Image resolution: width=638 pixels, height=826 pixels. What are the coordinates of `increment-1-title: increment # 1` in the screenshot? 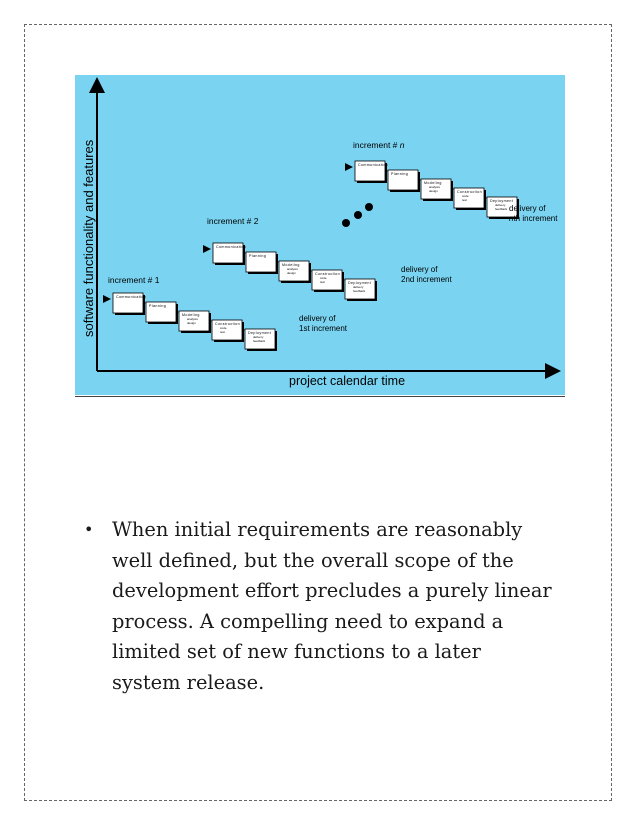 It's located at (134, 280).